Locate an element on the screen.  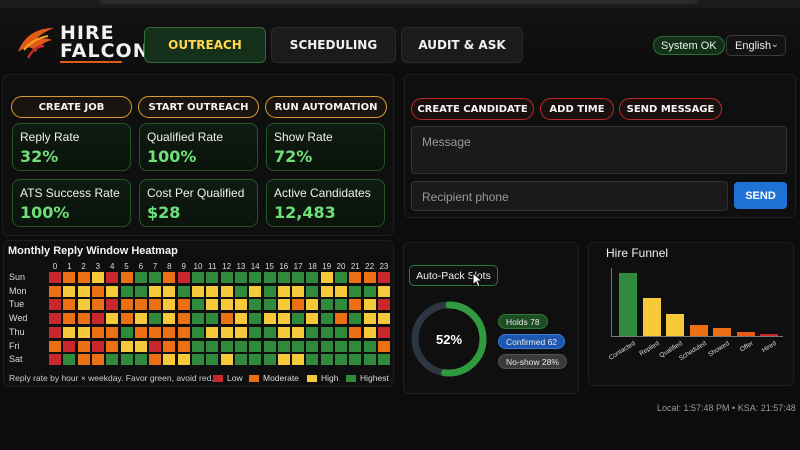
language-select: English ⌄ is located at coordinates (756, 45).